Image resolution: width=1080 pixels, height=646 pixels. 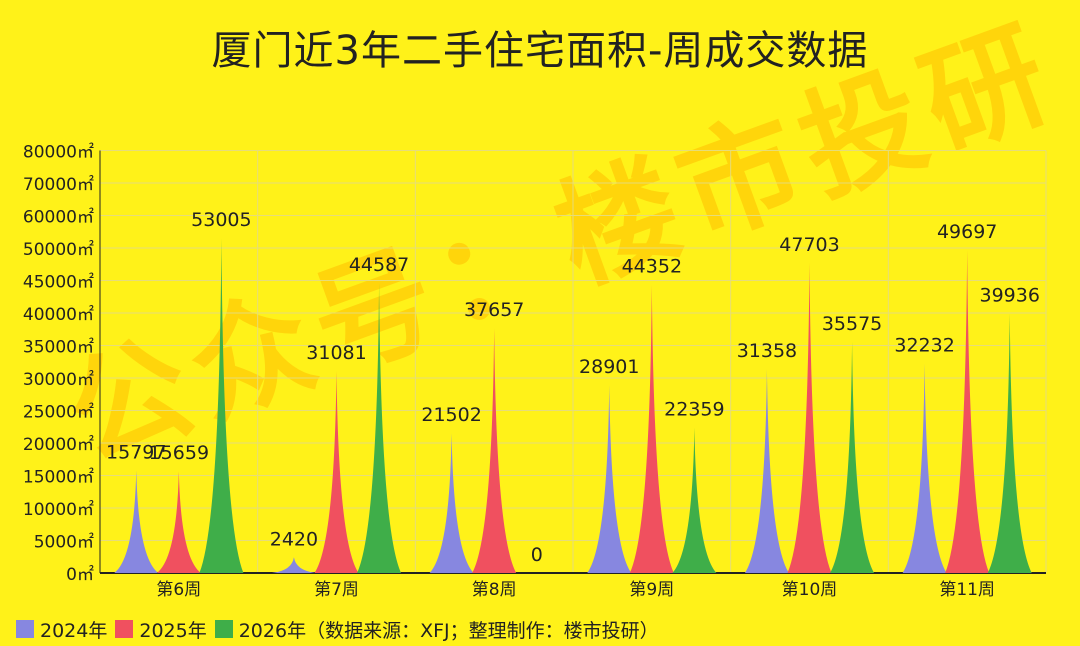 I want to click on legend-note: （数据来源：XFJ；整理制作：楼市投研）, so click(x=482, y=630).